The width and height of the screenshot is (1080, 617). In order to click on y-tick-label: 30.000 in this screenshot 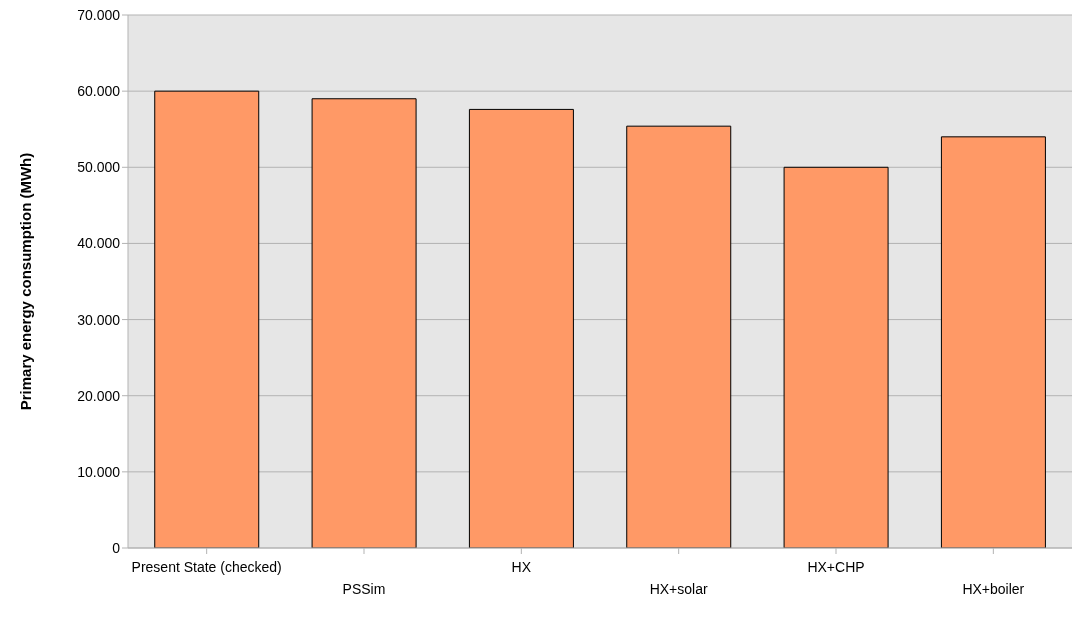, I will do `click(99, 319)`.